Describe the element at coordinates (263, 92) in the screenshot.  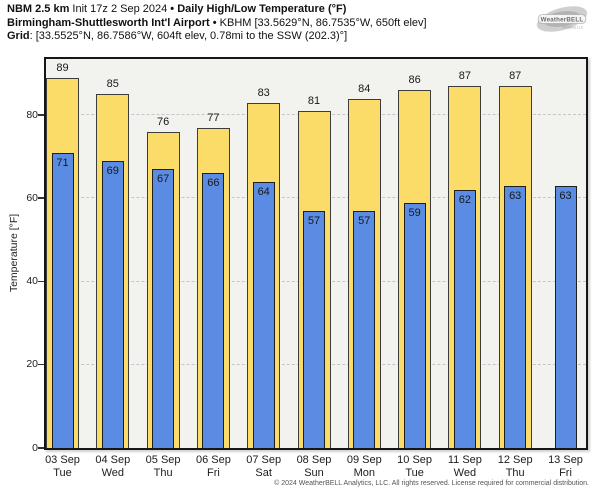
I see `high-value-label: 83` at that location.